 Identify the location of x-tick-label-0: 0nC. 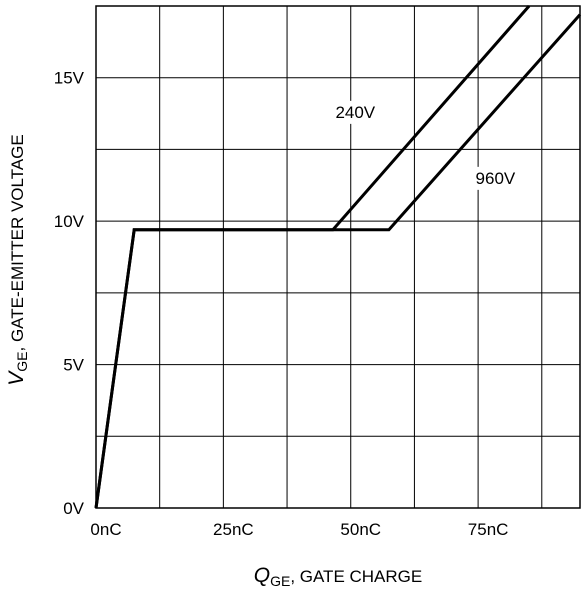
(105, 529).